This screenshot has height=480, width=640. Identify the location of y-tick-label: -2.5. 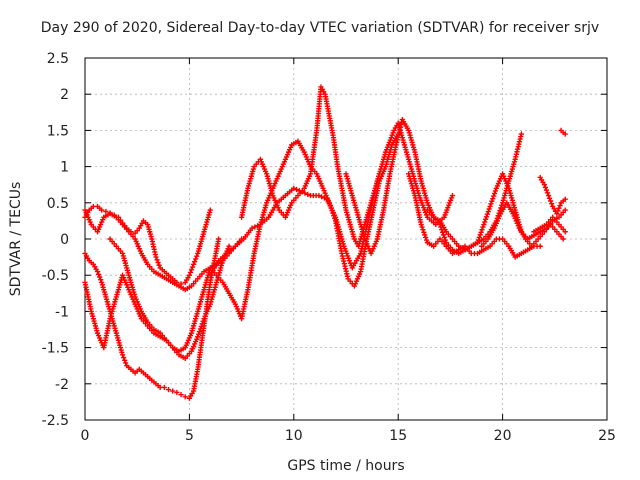
(55, 421).